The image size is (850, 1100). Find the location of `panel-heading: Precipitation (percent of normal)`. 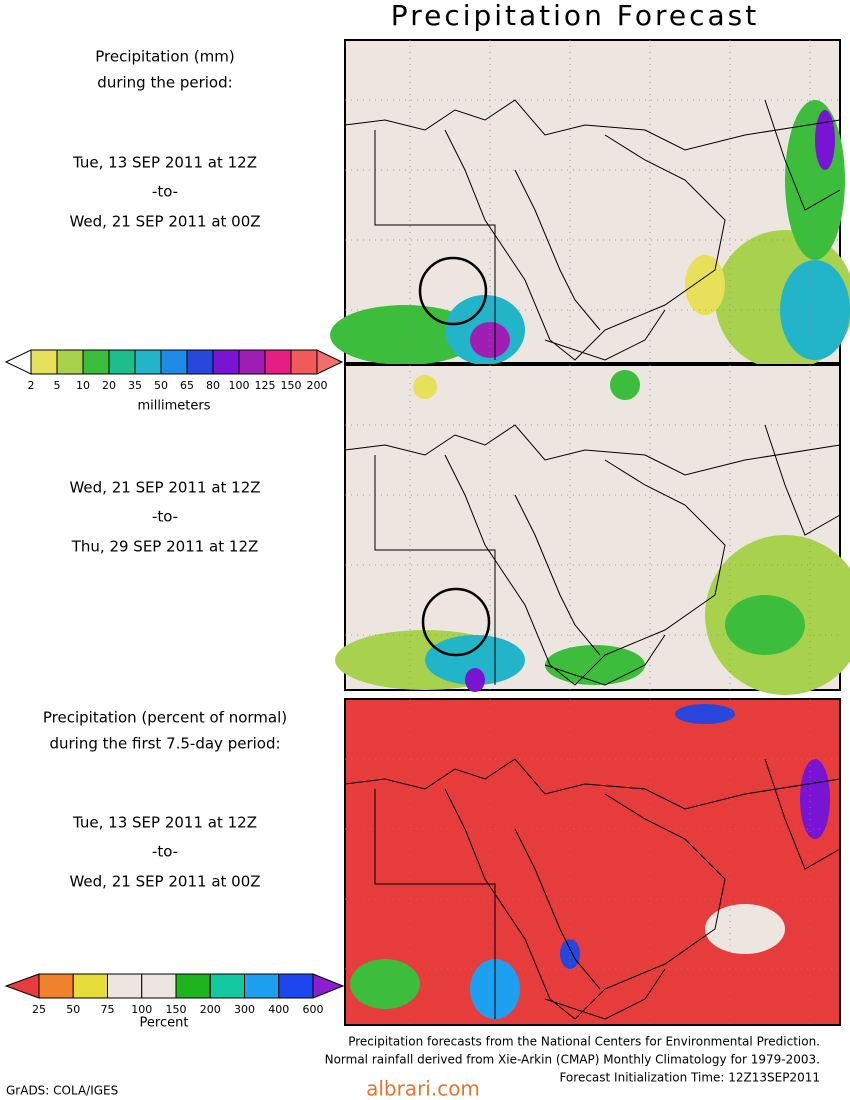

panel-heading: Precipitation (percent of normal) is located at coordinates (165, 718).